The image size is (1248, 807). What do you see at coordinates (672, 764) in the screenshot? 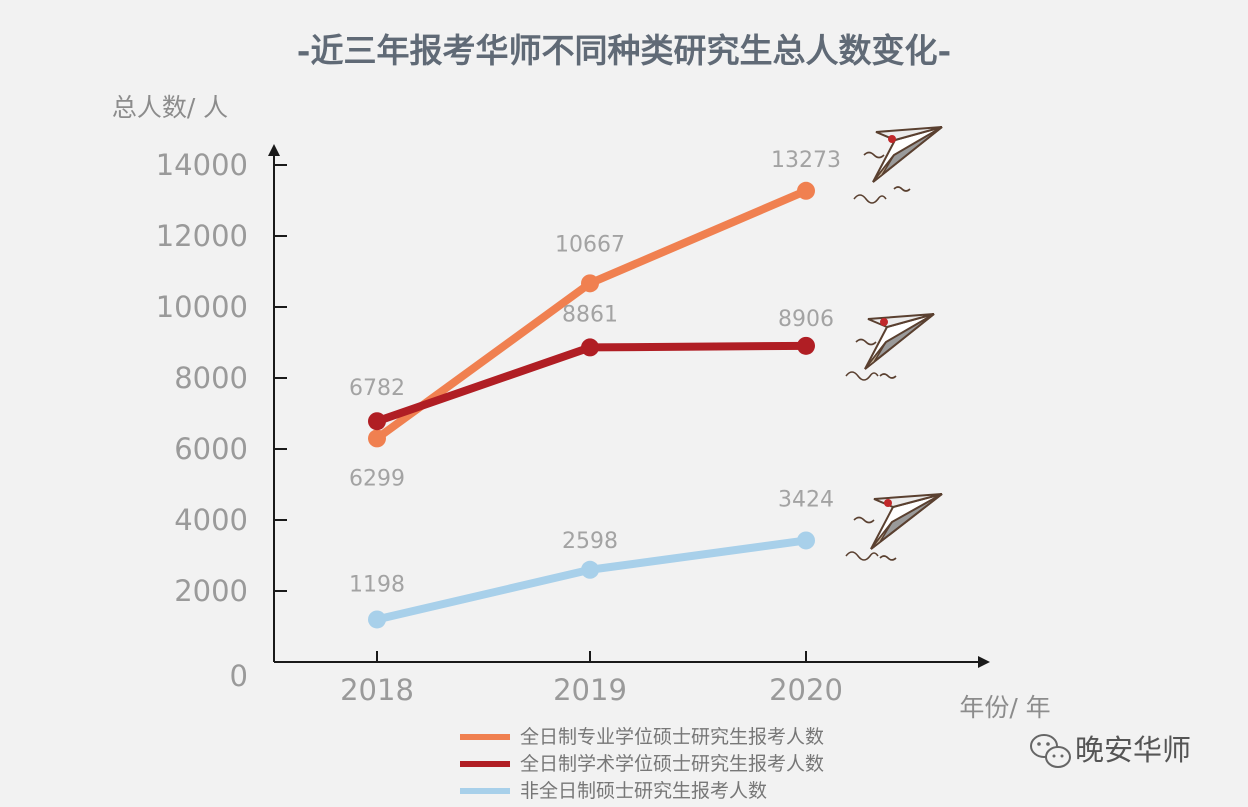
I see `legend-label: 全日制学术学位硕士研究生报考人数` at bounding box center [672, 764].